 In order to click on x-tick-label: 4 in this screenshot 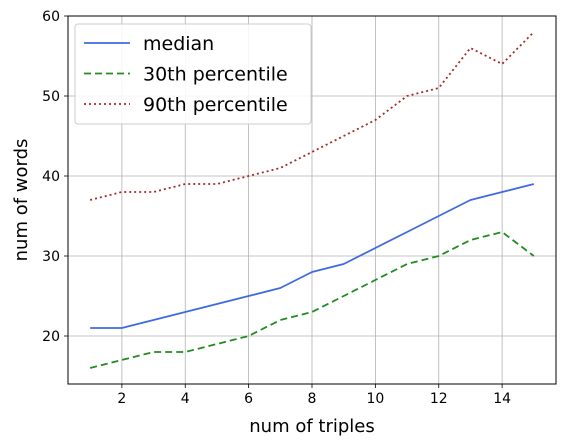, I will do `click(185, 399)`.